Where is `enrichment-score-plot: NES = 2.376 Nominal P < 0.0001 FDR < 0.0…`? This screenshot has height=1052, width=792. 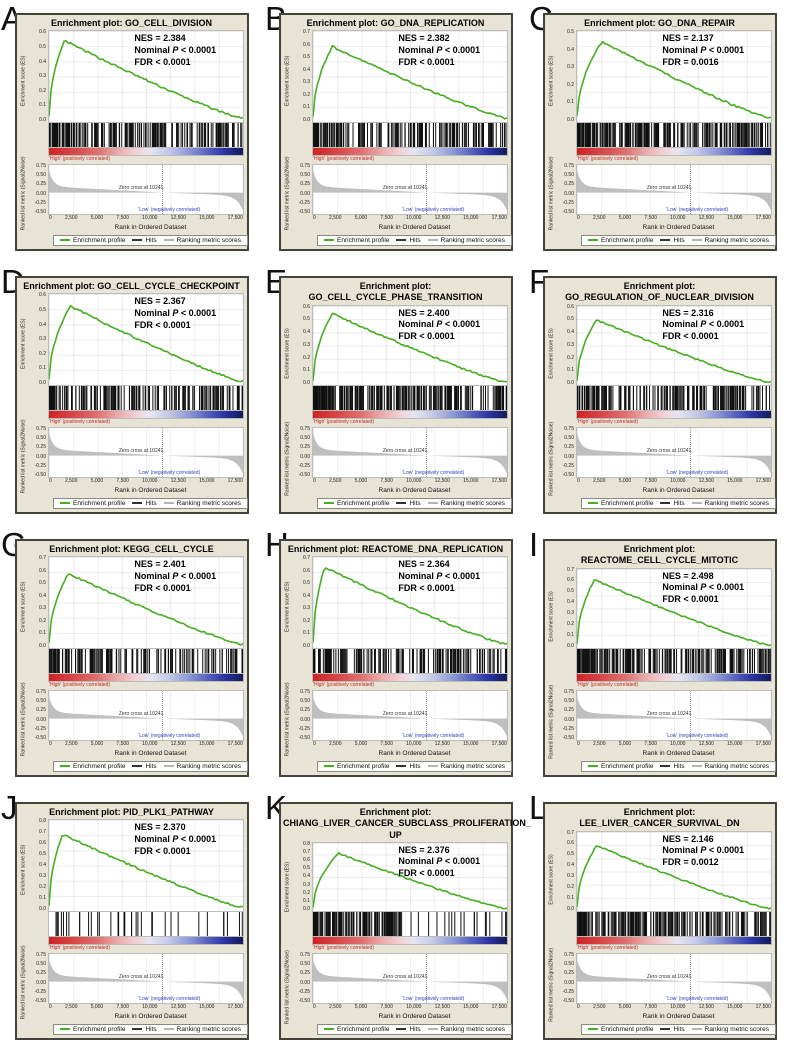 enrichment-score-plot: NES = 2.376 Nominal P < 0.0001 FDR < 0.0… is located at coordinates (410, 876).